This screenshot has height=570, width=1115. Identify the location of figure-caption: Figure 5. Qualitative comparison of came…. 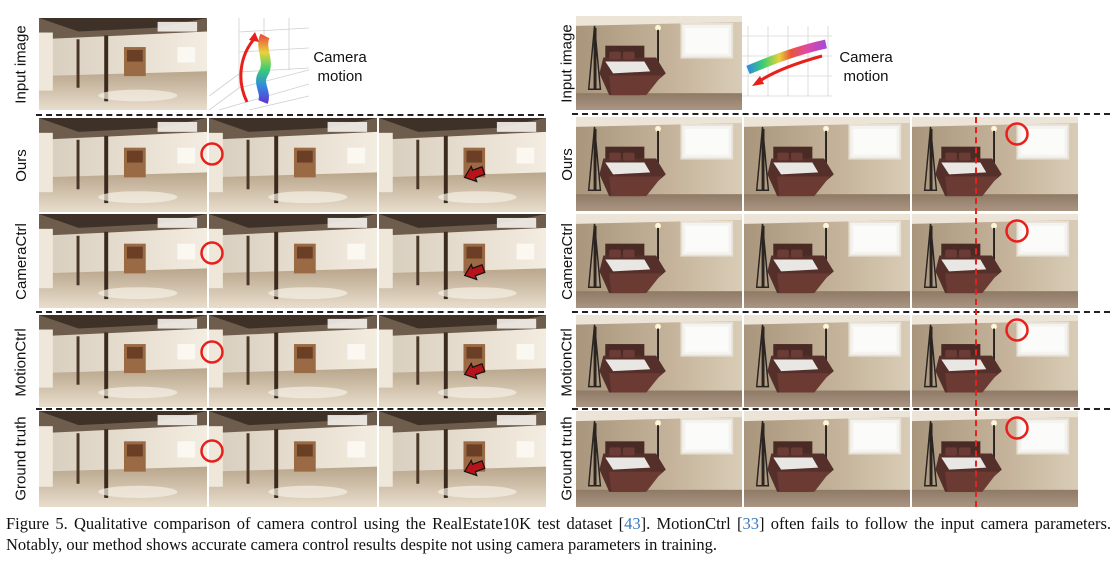
(558, 534).